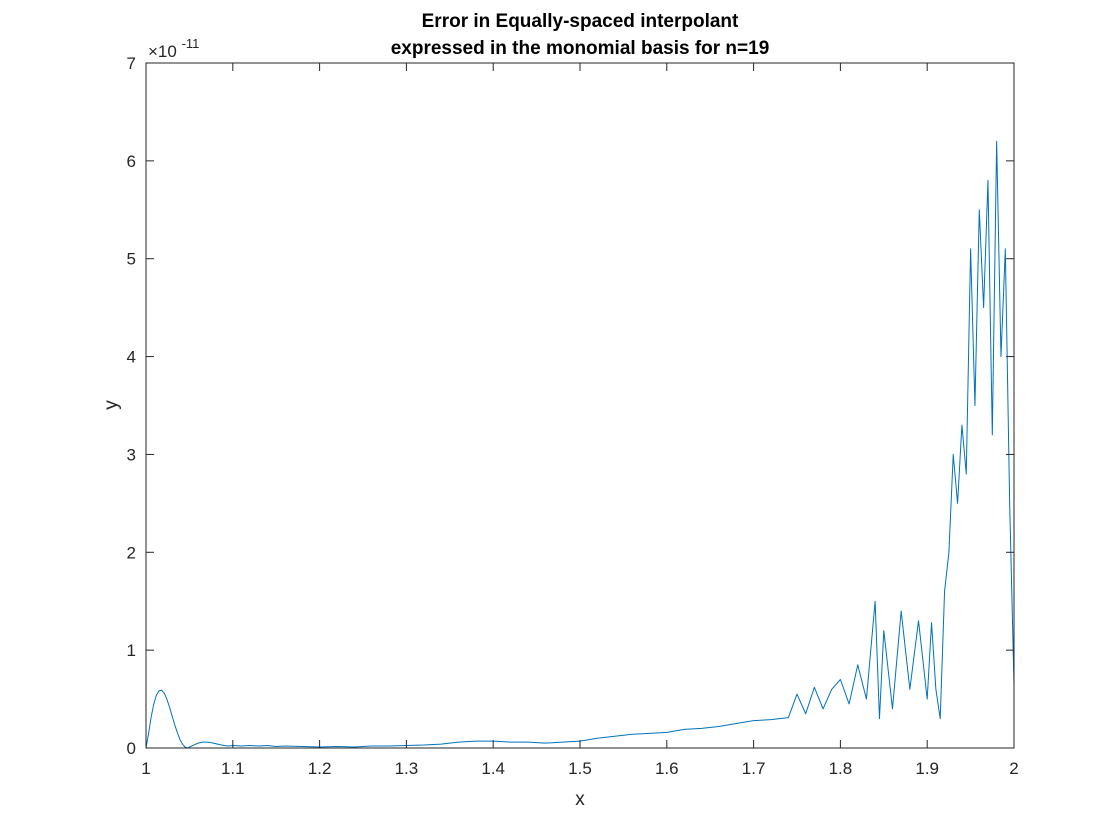 The height and width of the screenshot is (840, 1120). I want to click on y-axis-label: y, so click(111, 405).